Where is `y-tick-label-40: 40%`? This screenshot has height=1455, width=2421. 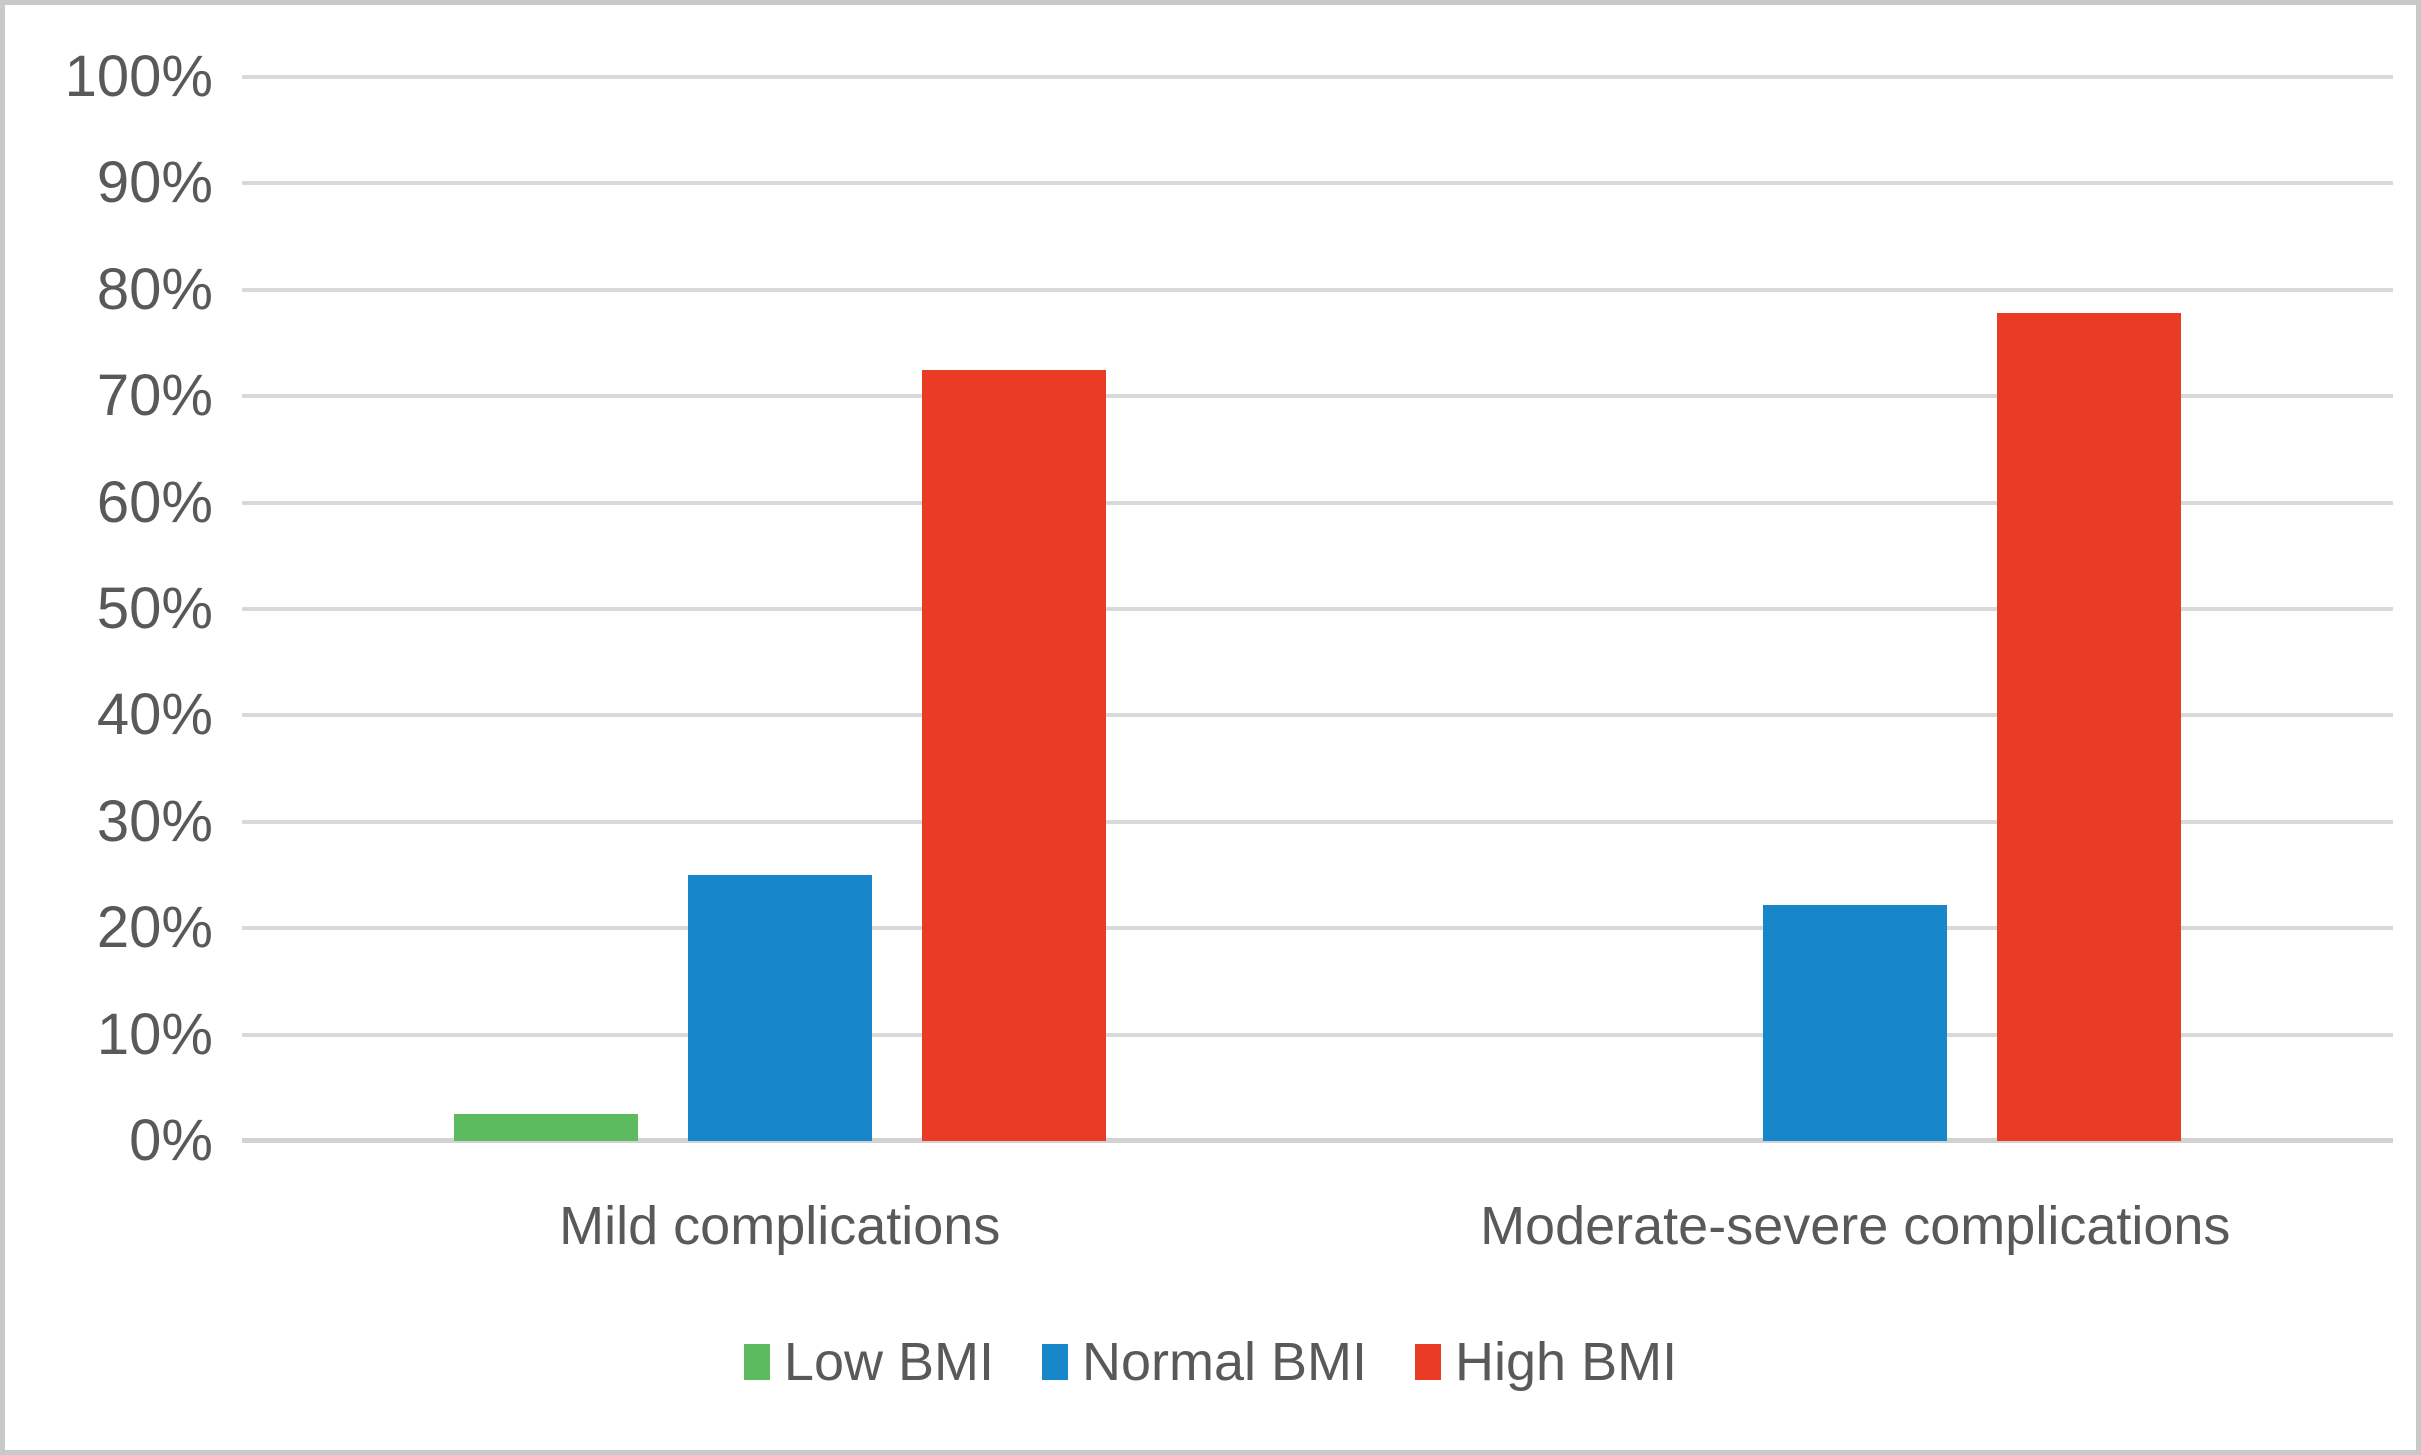 y-tick-label-40: 40% is located at coordinates (154, 715).